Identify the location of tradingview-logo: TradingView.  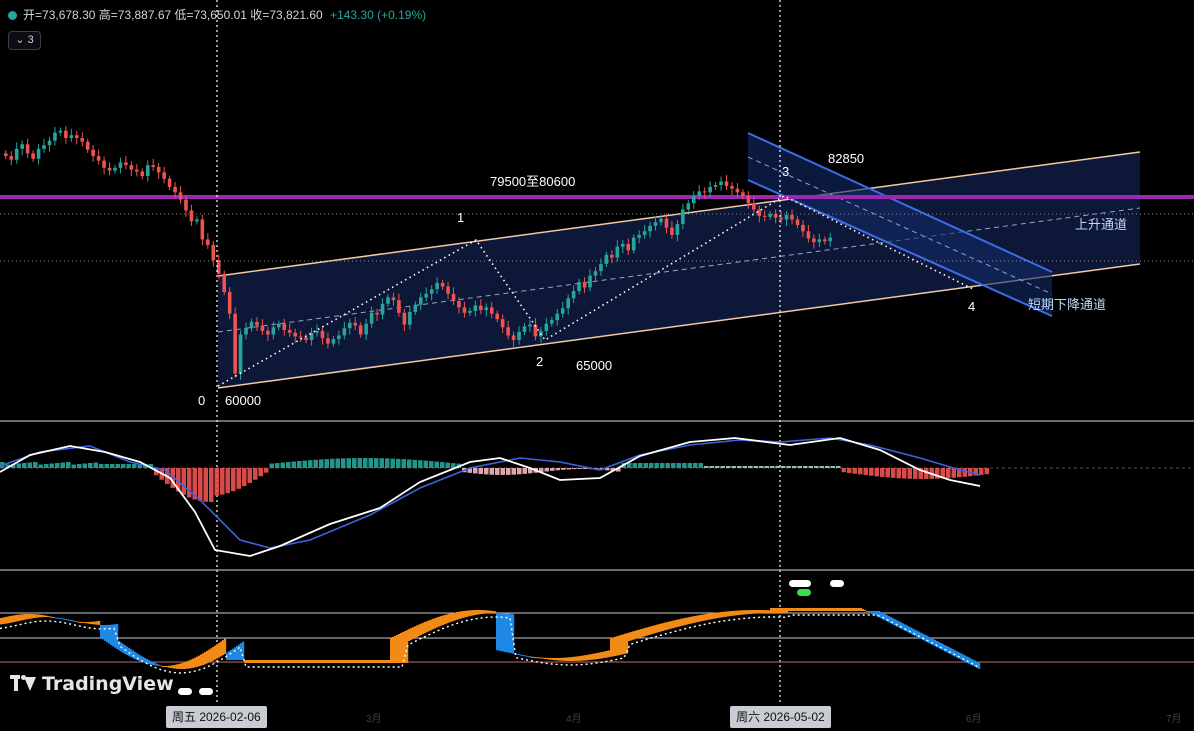
(92, 684).